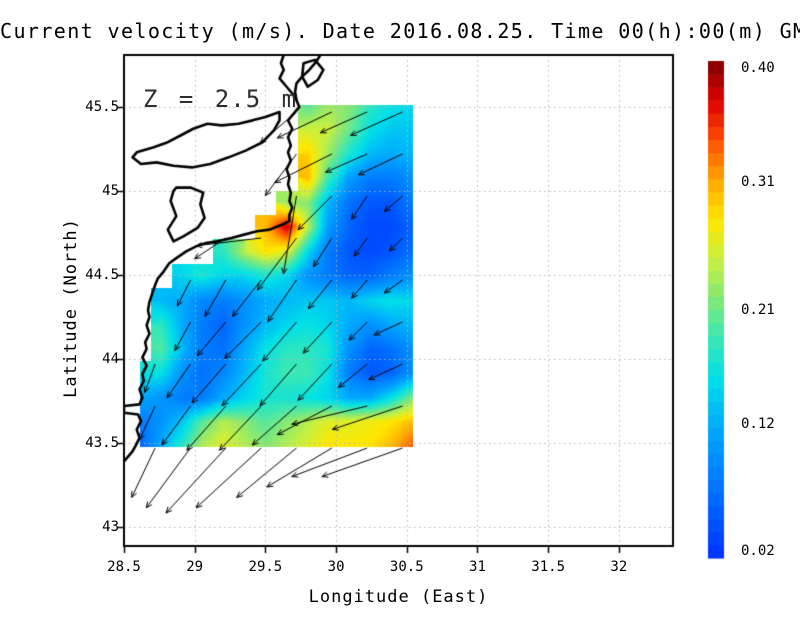 The width and height of the screenshot is (800, 618). Describe the element at coordinates (195, 567) in the screenshot. I see `x-tick-label: 29` at that location.